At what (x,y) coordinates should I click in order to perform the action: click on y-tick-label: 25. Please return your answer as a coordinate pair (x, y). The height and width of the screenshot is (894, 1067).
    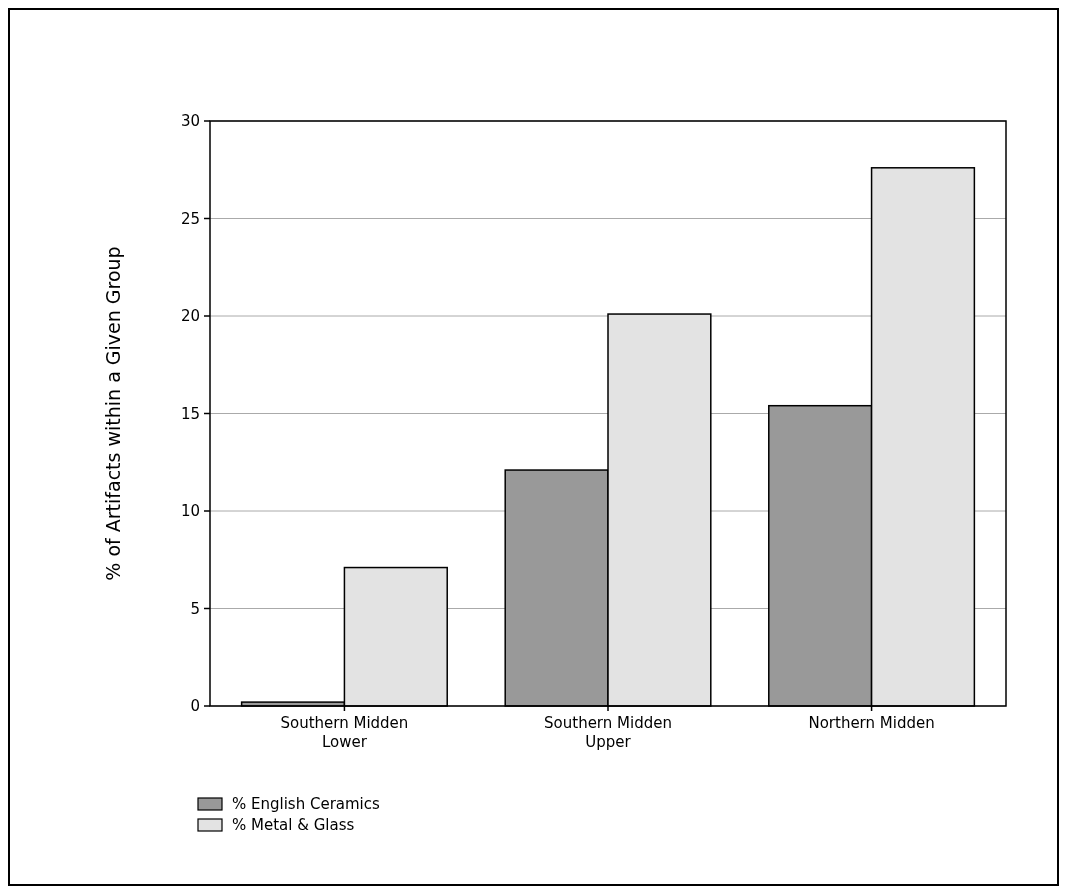
    Looking at the image, I should click on (190, 218).